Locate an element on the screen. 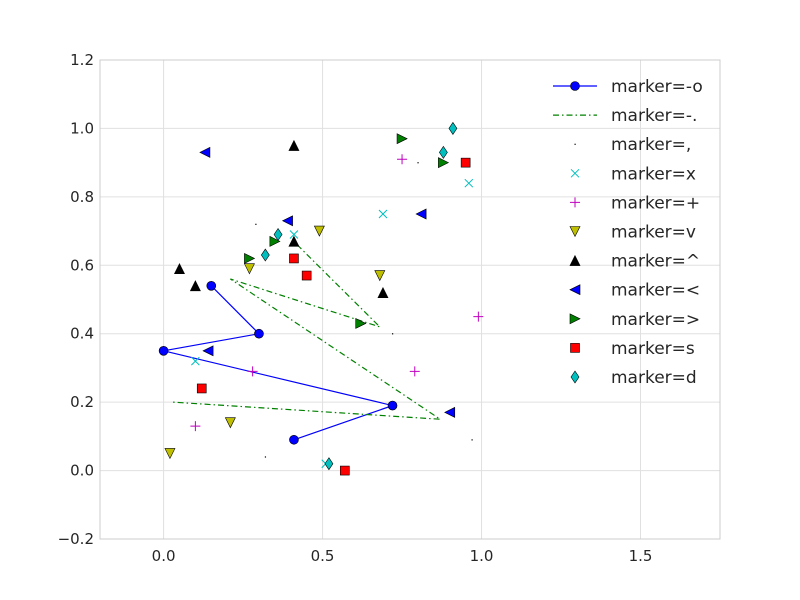  legend-entry: marker=-. is located at coordinates (625, 116).